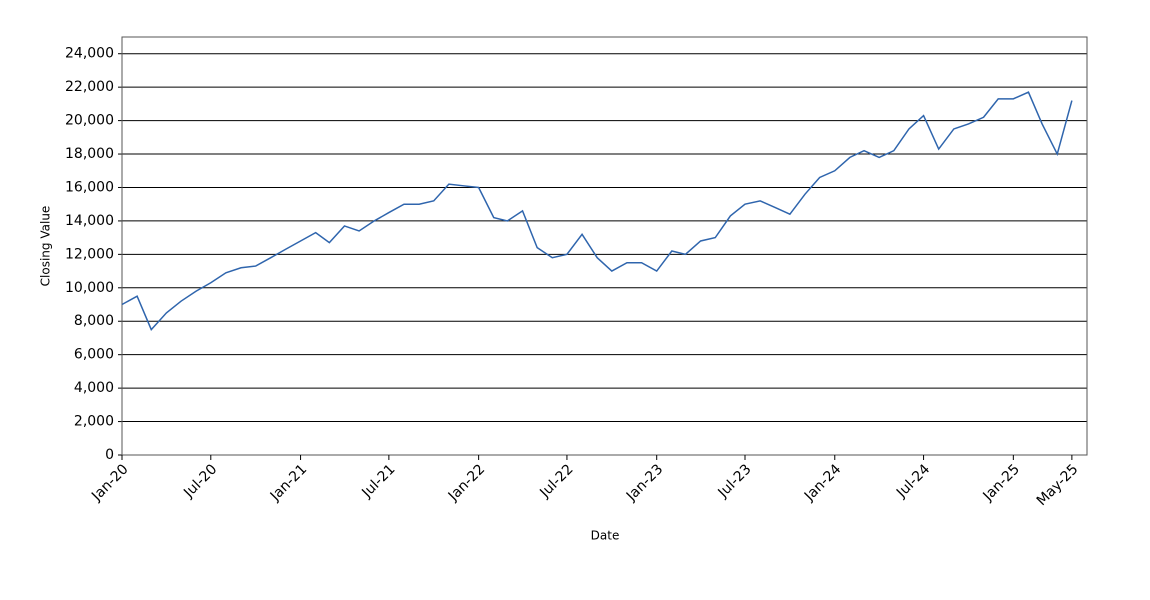 Image resolution: width=1150 pixels, height=600 pixels. What do you see at coordinates (89, 221) in the screenshot?
I see `y-tick-label: 14,000` at bounding box center [89, 221].